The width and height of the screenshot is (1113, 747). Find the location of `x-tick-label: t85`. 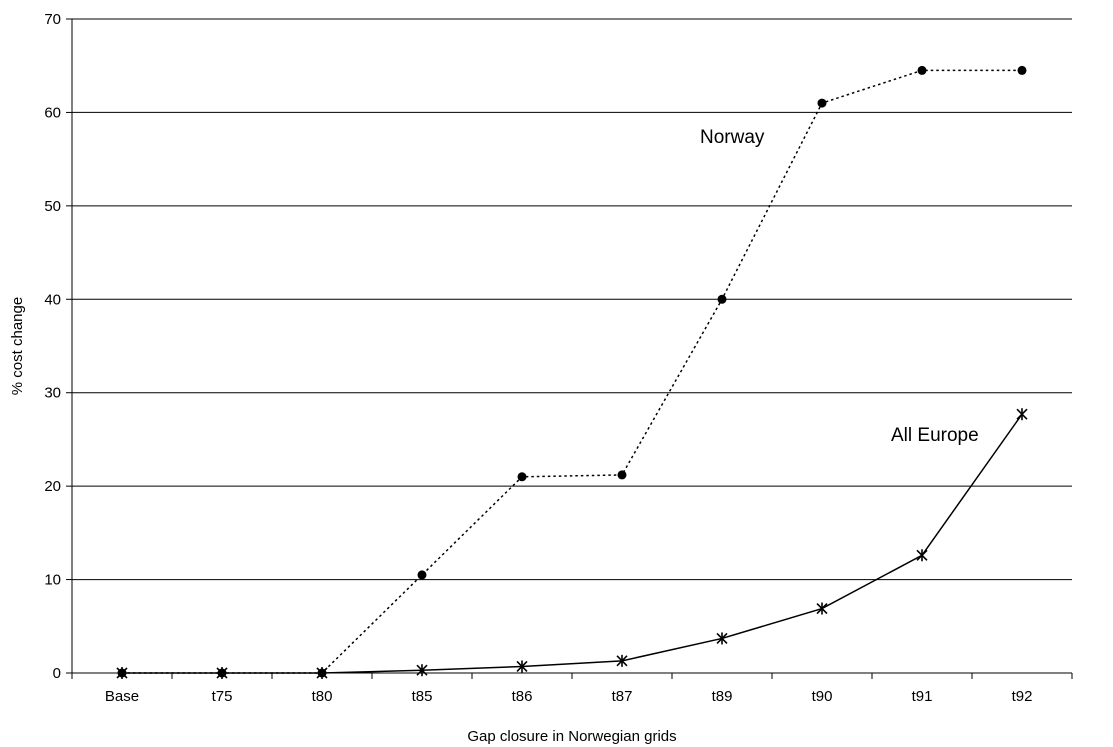

x-tick-label: t85 is located at coordinates (422, 696).